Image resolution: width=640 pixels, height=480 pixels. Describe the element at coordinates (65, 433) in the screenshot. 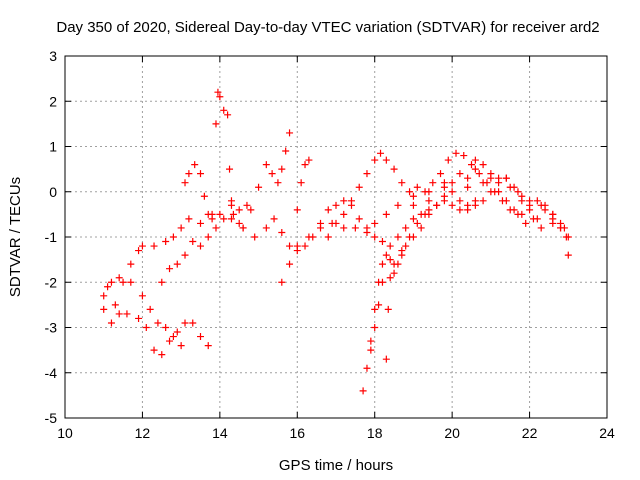

I see `x-tick-label: 10` at that location.